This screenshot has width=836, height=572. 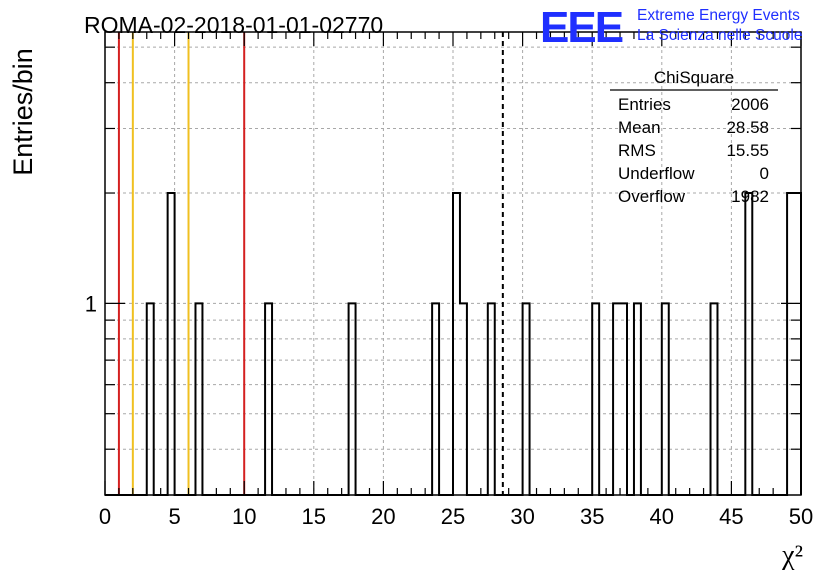 What do you see at coordinates (174, 516) in the screenshot?
I see `x-tick-label: 5` at bounding box center [174, 516].